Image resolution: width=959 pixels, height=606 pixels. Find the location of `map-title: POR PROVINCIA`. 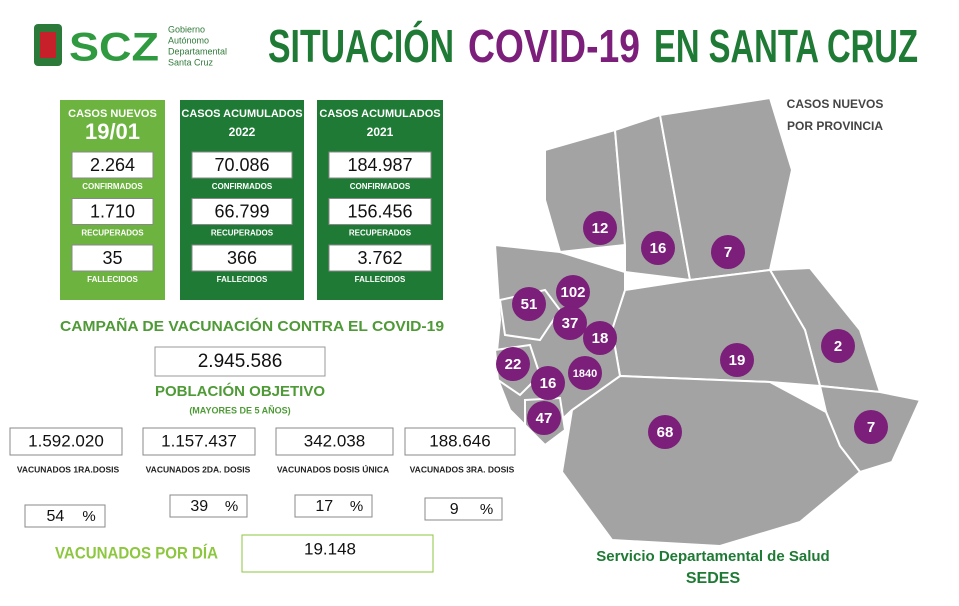

map-title: POR PROVINCIA is located at coordinates (835, 126).